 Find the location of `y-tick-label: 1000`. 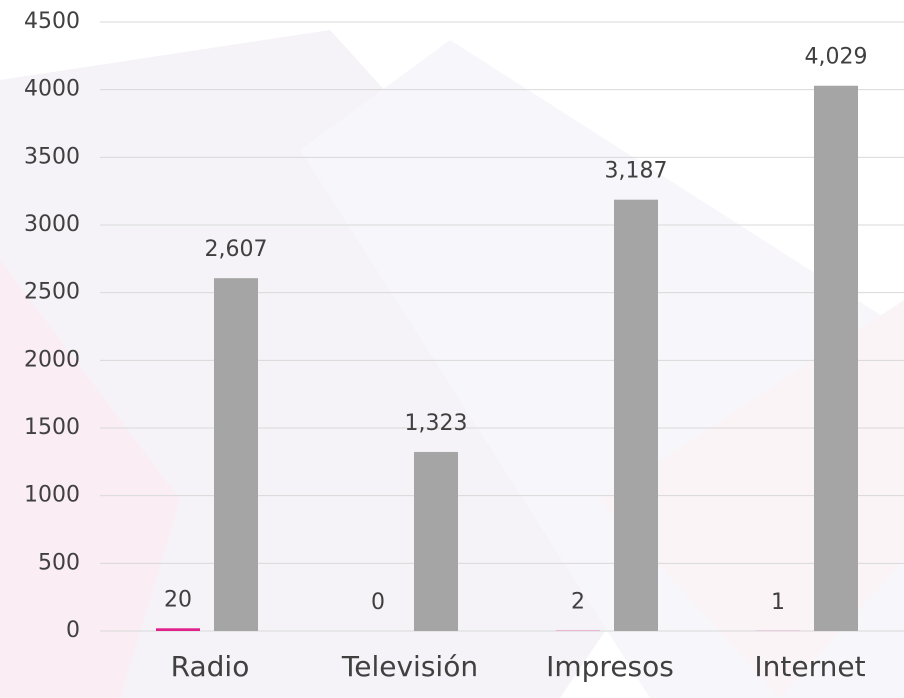

y-tick-label: 1000 is located at coordinates (52, 495).